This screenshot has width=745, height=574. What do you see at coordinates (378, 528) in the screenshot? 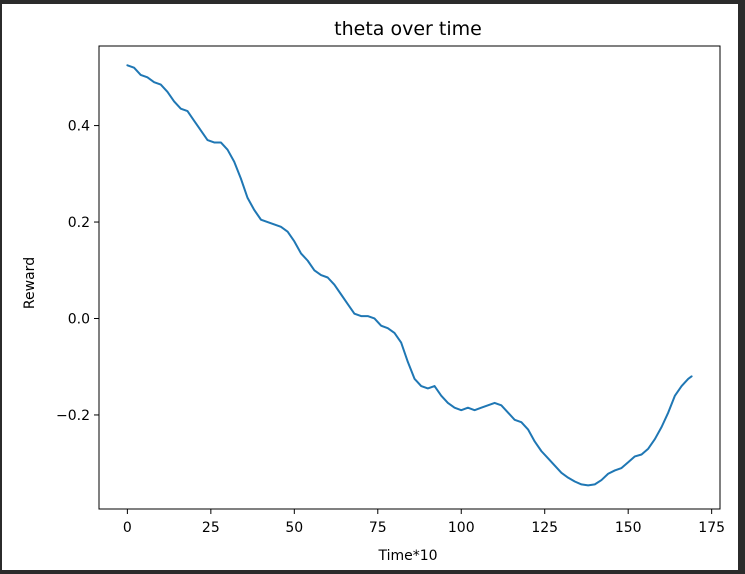
I see `x-tick-label: 75` at bounding box center [378, 528].